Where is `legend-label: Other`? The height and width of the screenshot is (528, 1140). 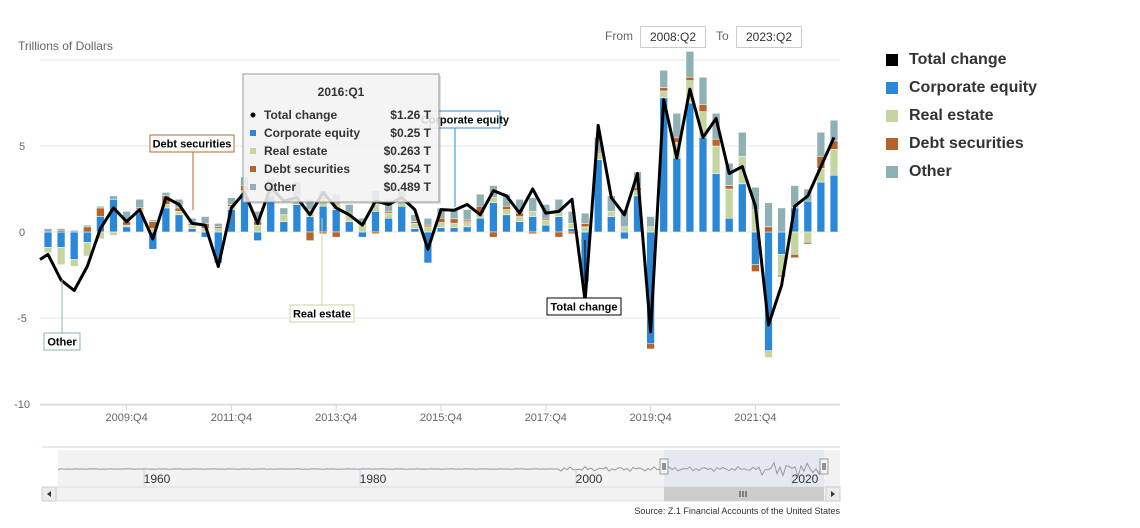 legend-label: Other is located at coordinates (930, 171).